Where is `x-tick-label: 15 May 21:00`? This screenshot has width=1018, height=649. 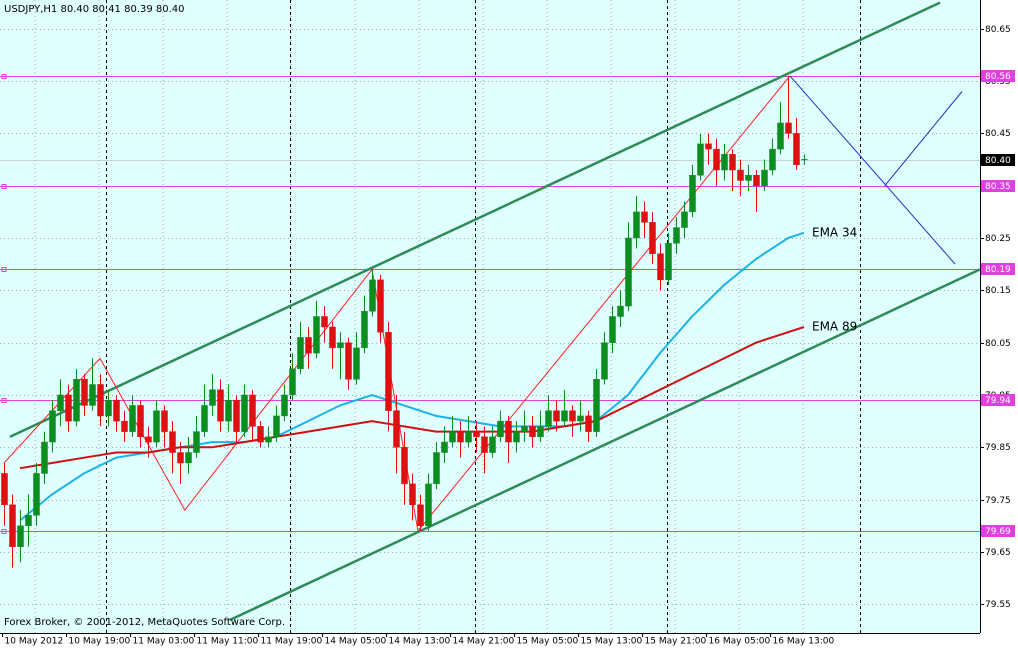 x-tick-label: 15 May 21:00 is located at coordinates (676, 642).